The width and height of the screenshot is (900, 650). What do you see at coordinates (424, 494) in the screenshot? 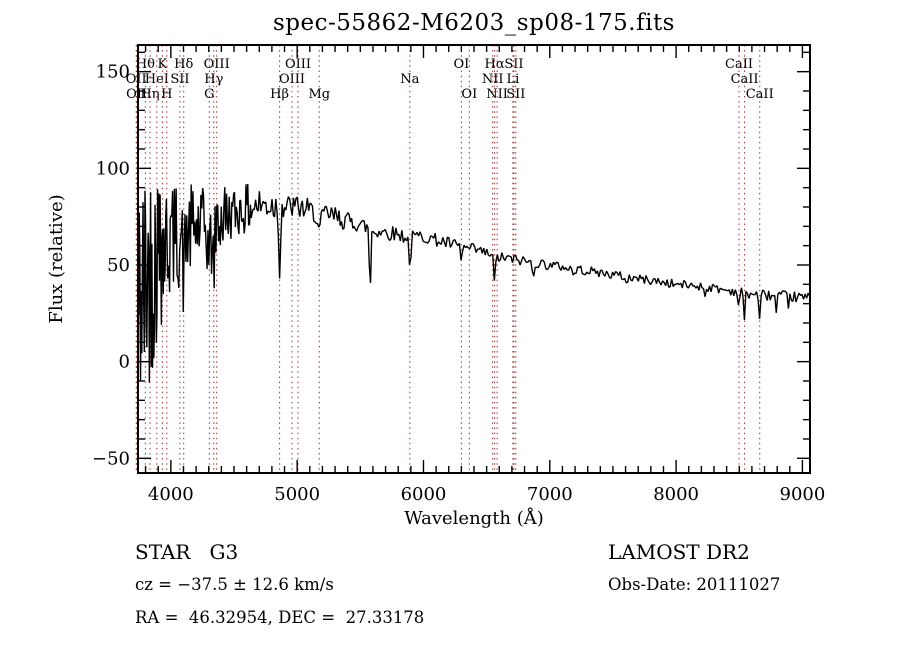
I see `x-tick-label: 6000` at bounding box center [424, 494].